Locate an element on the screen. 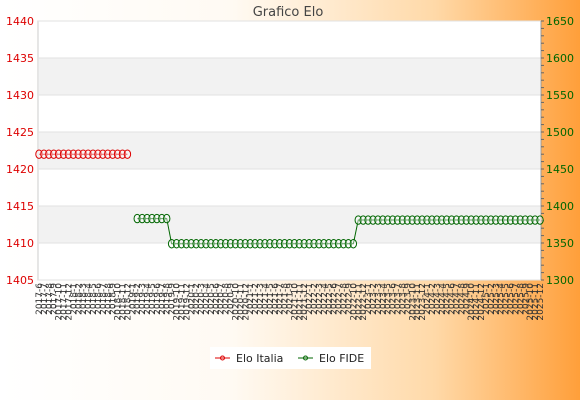 The image size is (580, 400). y-left-tick-label: 1430 is located at coordinates (20, 95).